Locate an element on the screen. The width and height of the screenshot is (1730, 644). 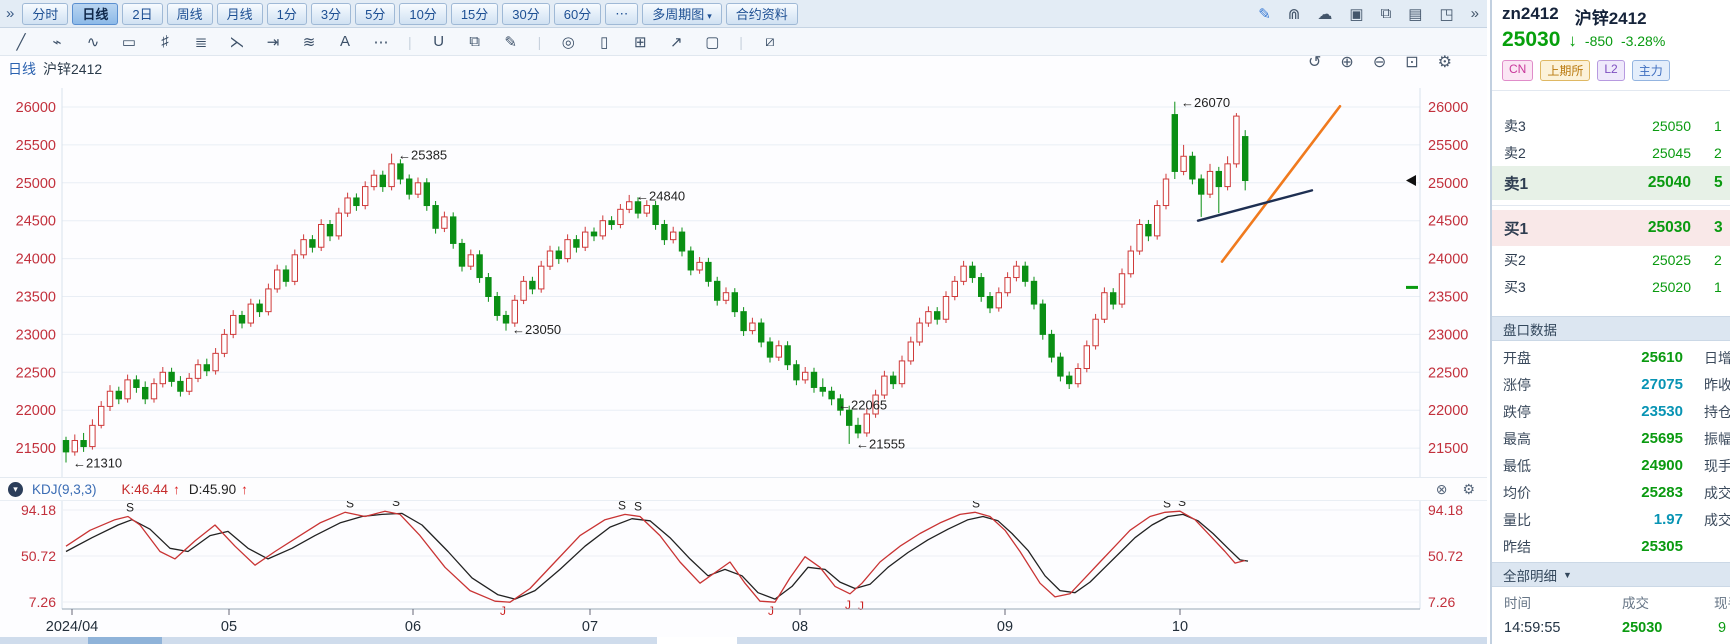
fib-retracement-icon: ≣ is located at coordinates (201, 42).